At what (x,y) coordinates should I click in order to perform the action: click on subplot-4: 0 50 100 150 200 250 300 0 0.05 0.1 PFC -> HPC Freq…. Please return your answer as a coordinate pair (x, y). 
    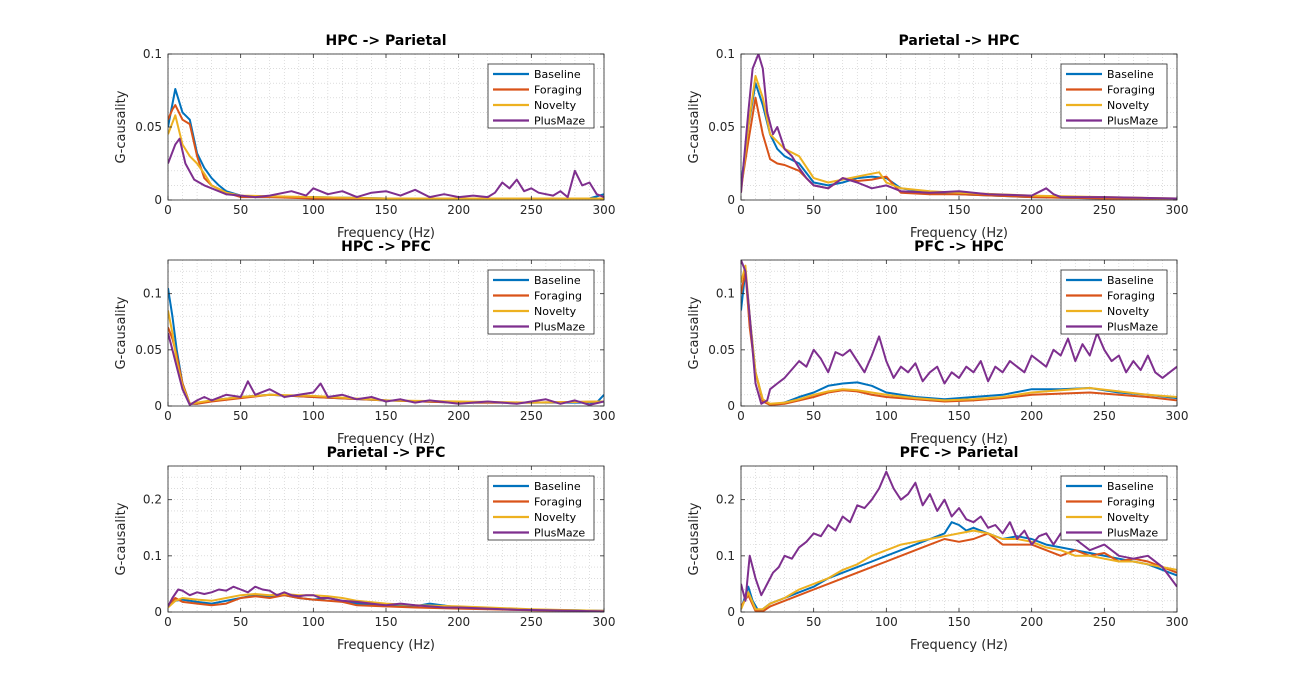
    Looking at the image, I should click on (937, 343).